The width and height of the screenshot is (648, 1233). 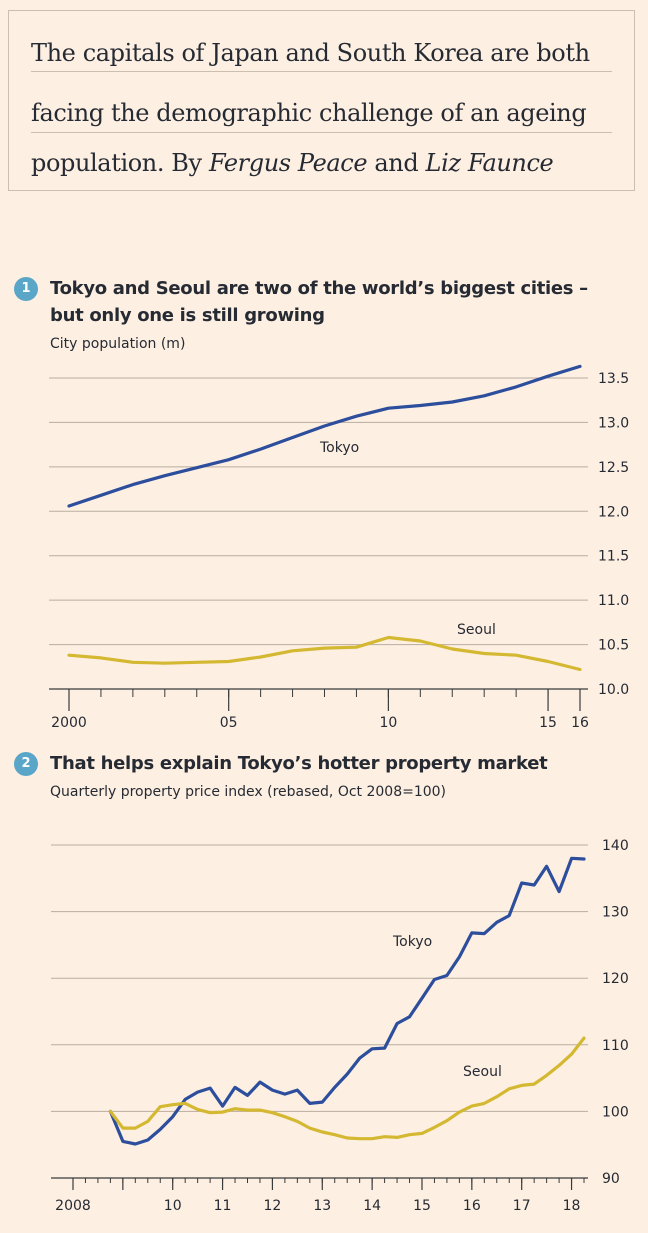 What do you see at coordinates (613, 557) in the screenshot?
I see `y-tick-label: 11.5` at bounding box center [613, 557].